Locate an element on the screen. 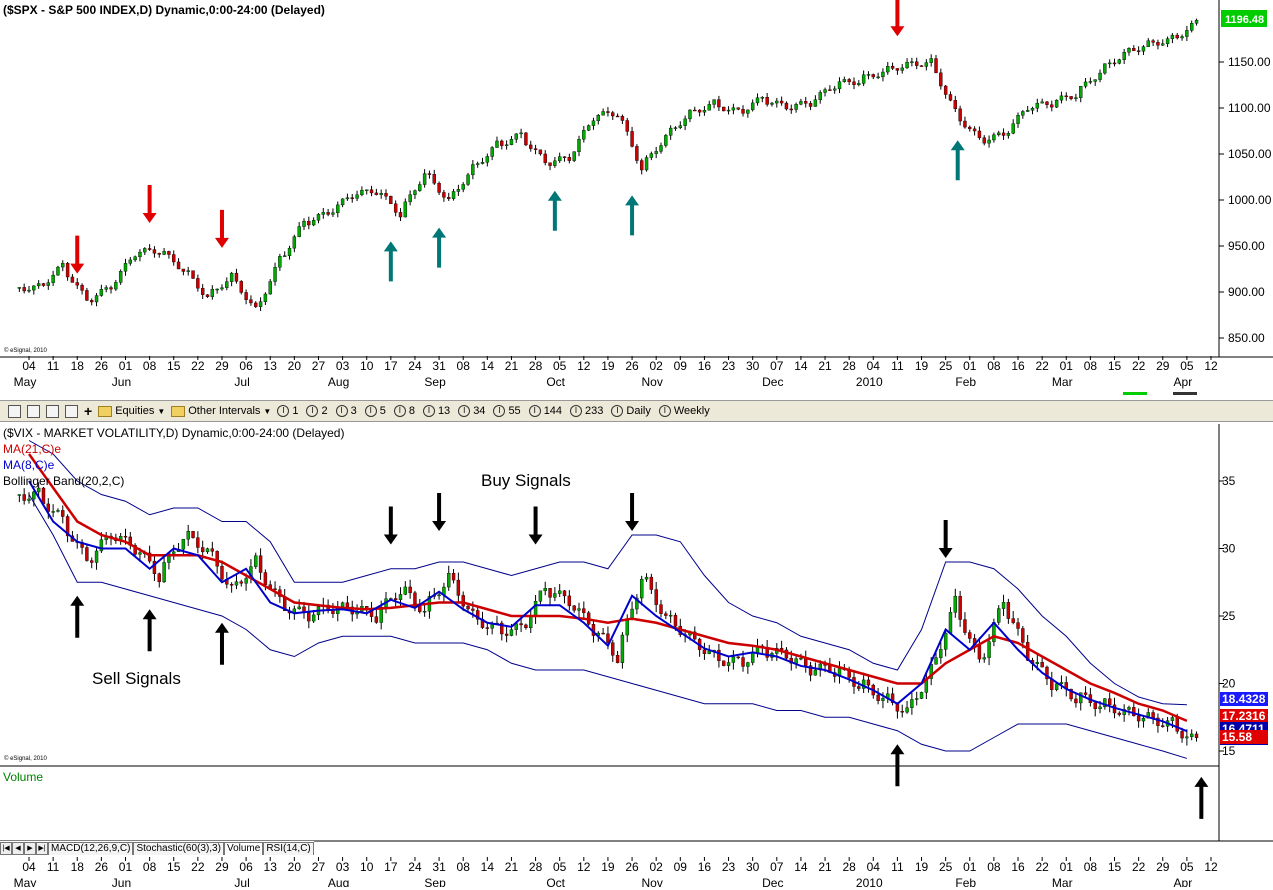 The image size is (1273, 890). date-tick-label: 29 is located at coordinates (1163, 366).